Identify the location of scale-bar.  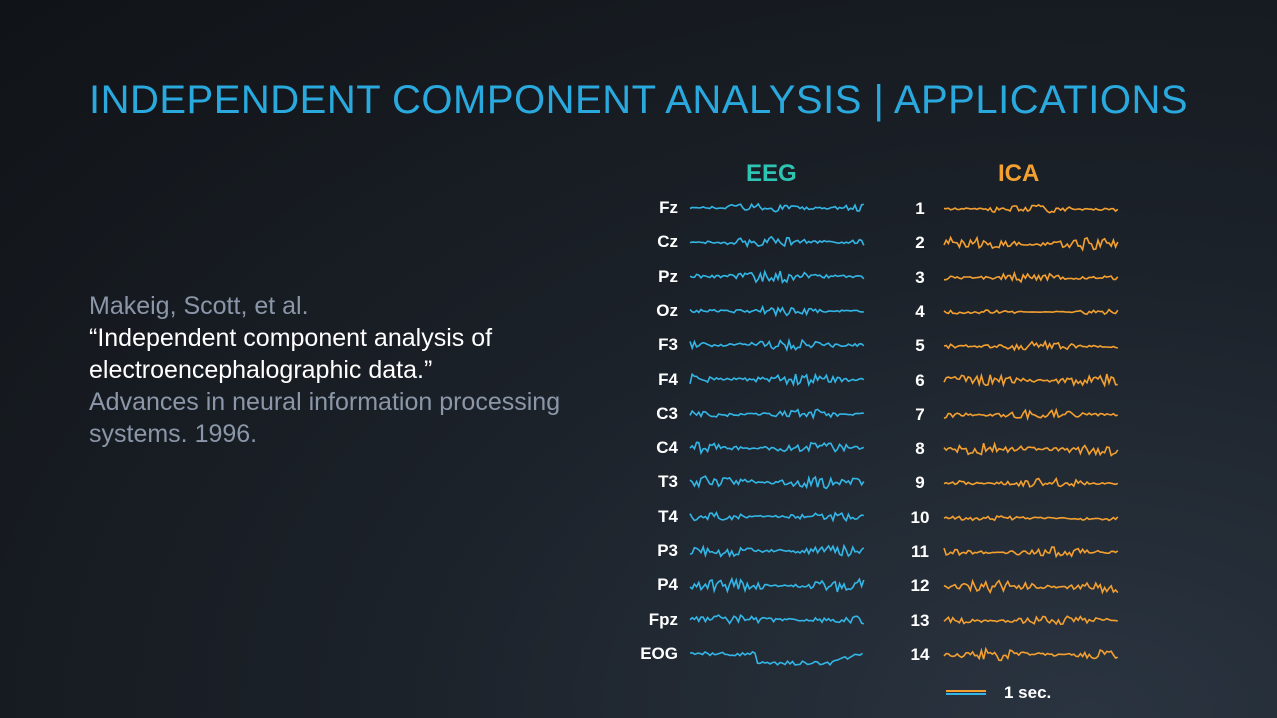
(966, 693).